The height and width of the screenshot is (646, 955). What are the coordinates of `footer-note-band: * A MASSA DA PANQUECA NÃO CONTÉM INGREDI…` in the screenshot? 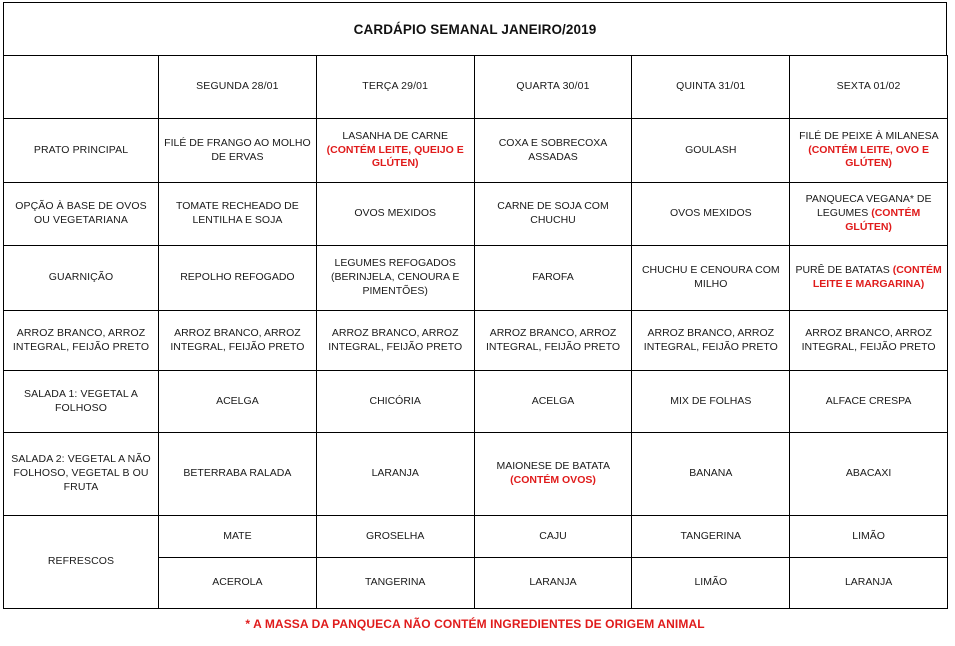 It's located at (475, 624).